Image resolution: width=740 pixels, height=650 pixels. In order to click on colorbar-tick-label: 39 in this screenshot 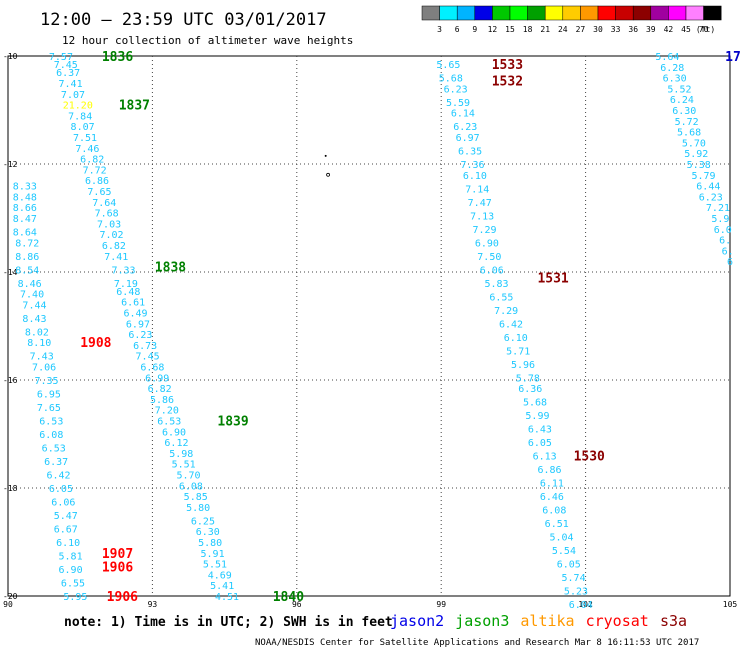, I will do `click(651, 29)`.